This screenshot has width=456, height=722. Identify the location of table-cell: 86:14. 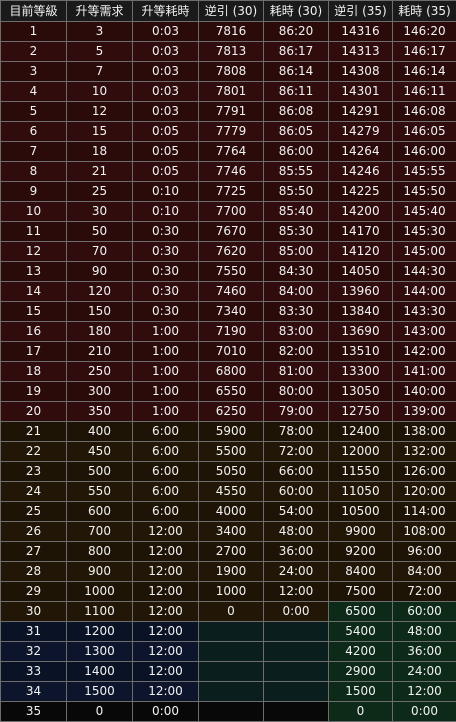
(296, 72).